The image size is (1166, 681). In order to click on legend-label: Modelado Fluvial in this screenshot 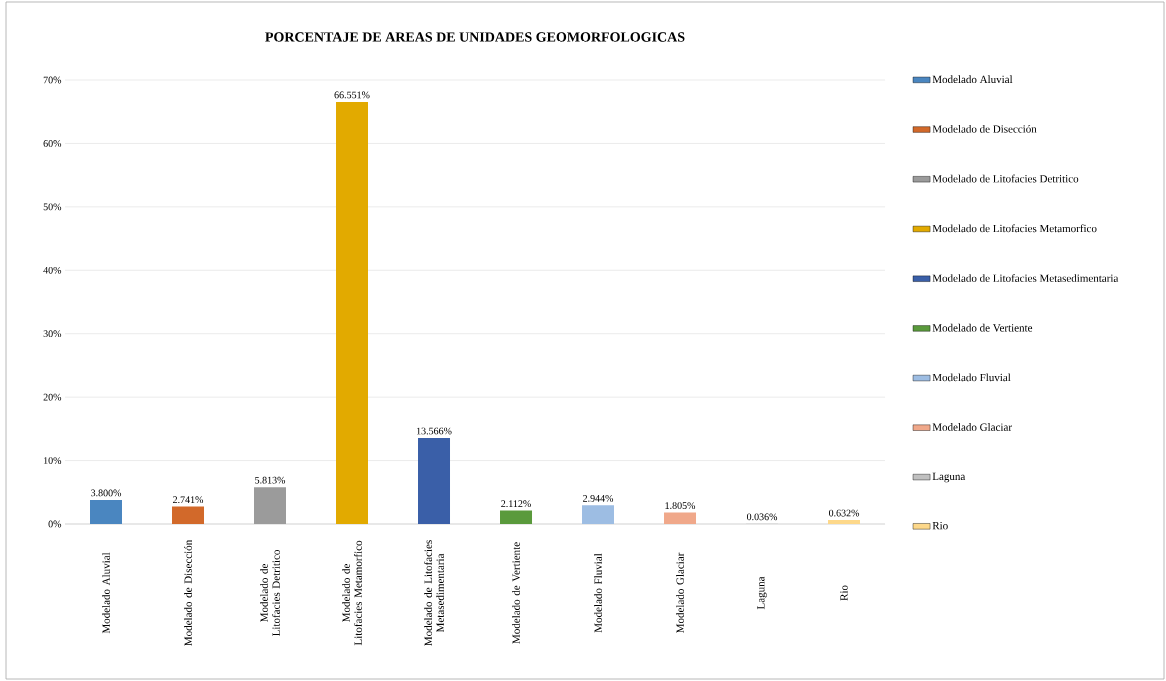, I will do `click(971, 377)`.